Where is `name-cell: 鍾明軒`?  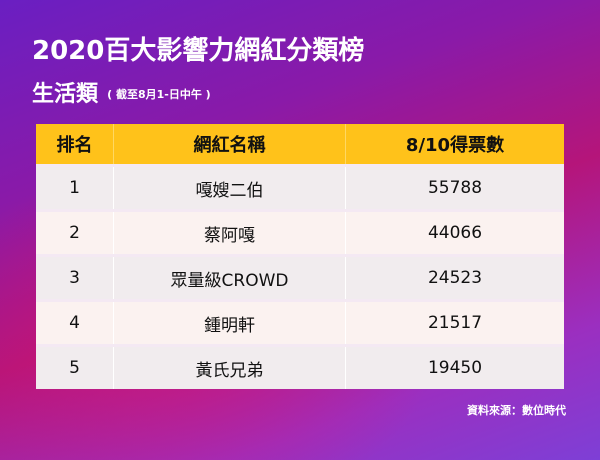
name-cell: 鍾明軒 is located at coordinates (230, 323).